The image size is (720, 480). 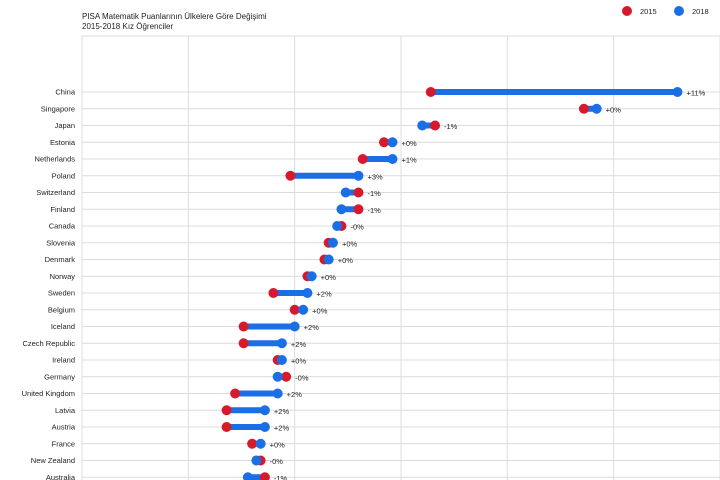 I want to click on country-label: France, so click(x=63, y=443).